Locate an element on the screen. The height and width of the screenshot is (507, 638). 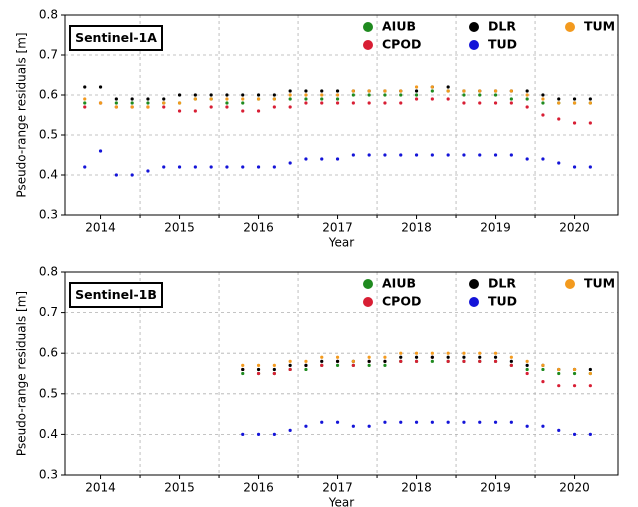
y-tick-label: 0.7 is located at coordinates (48, 55).